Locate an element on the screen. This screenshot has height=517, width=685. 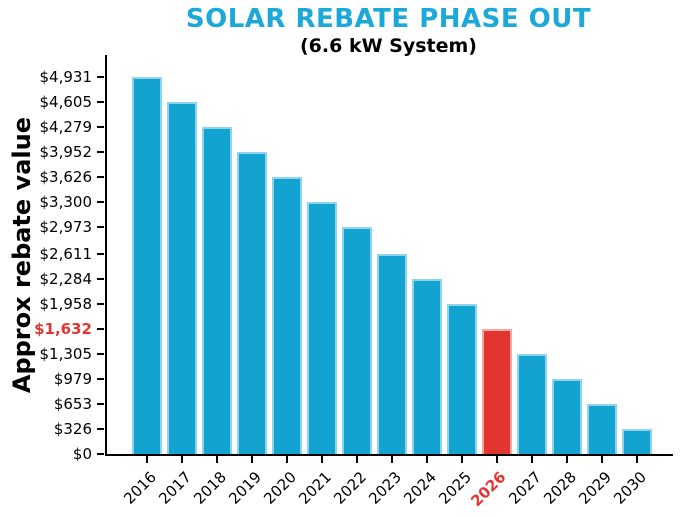
x-label-2029: 2029 is located at coordinates (594, 488).